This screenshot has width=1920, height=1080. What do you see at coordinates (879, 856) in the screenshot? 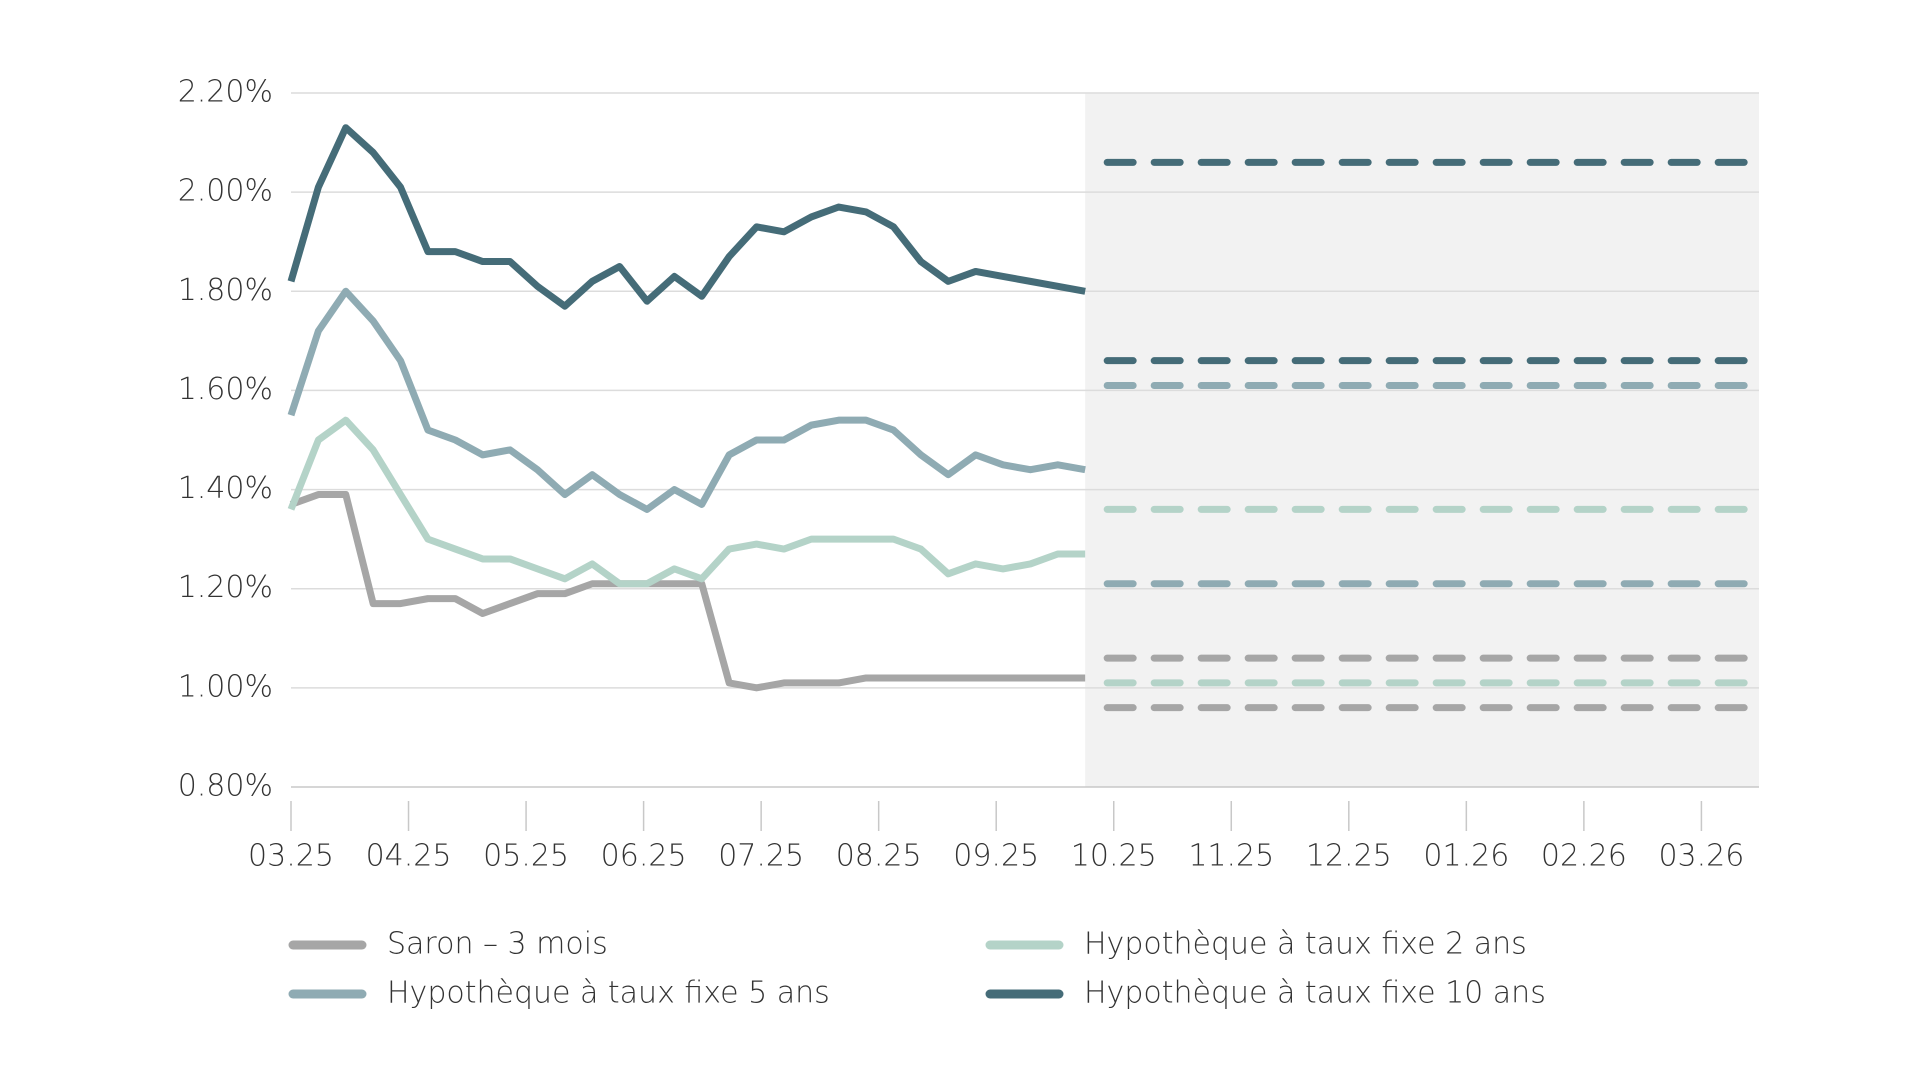
I see `x-tick-label: 08.25` at bounding box center [879, 856].